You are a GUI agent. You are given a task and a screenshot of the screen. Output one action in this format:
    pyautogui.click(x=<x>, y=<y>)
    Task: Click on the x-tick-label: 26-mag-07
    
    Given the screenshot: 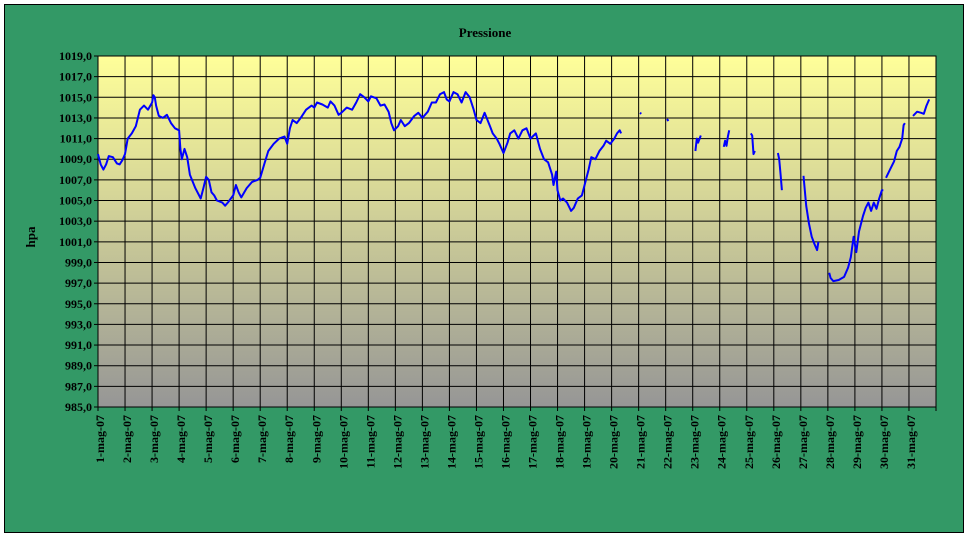 What is the action you would take?
    pyautogui.click(x=776, y=442)
    